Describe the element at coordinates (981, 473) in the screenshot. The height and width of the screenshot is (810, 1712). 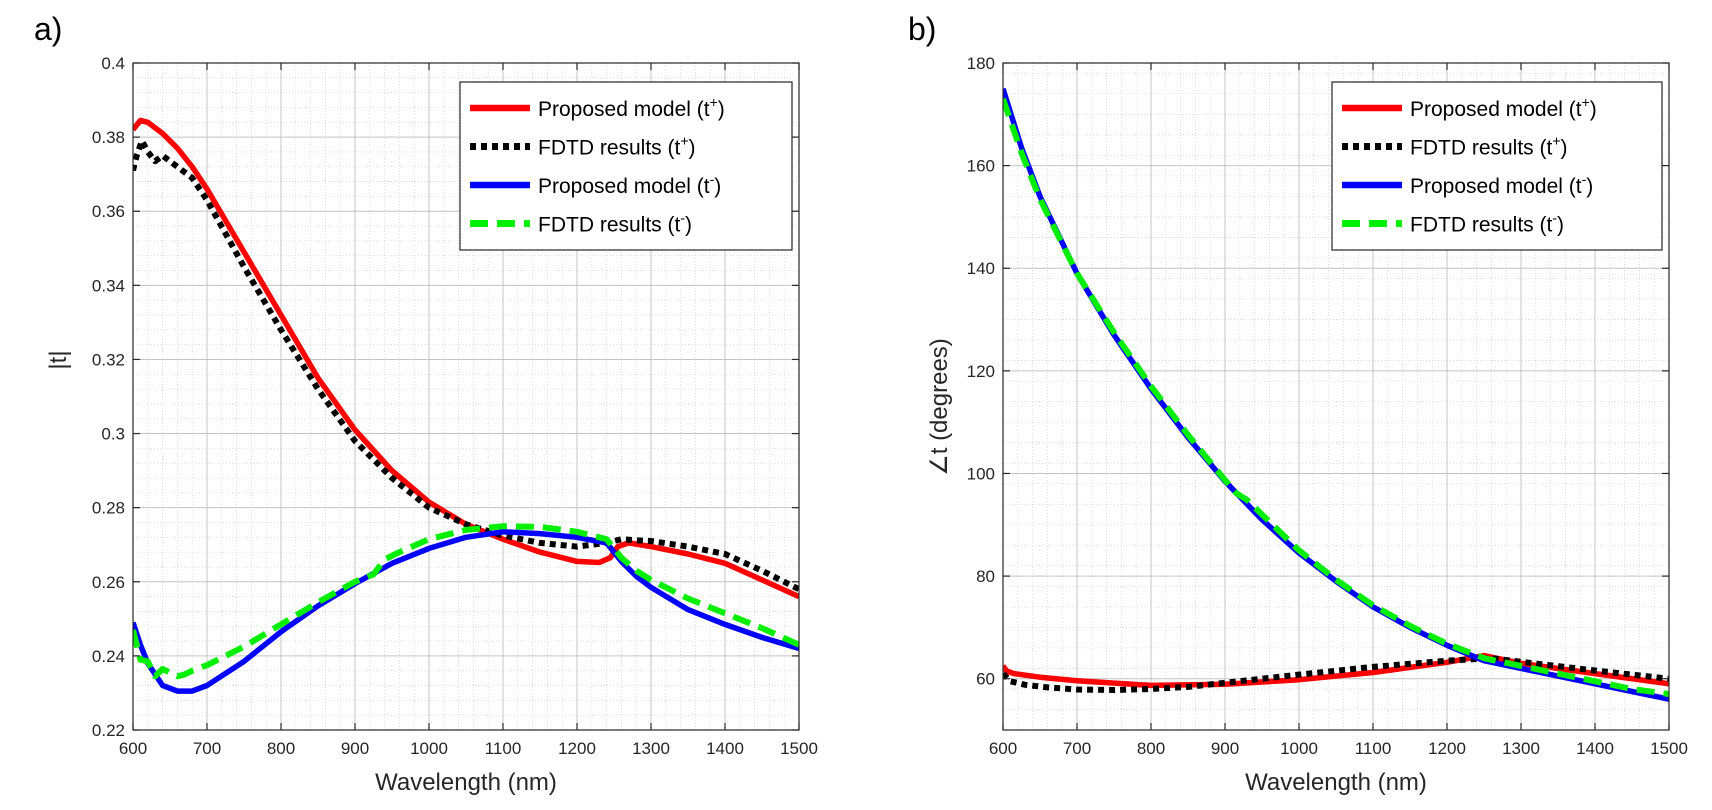
I see `y-tick-label: 100` at that location.